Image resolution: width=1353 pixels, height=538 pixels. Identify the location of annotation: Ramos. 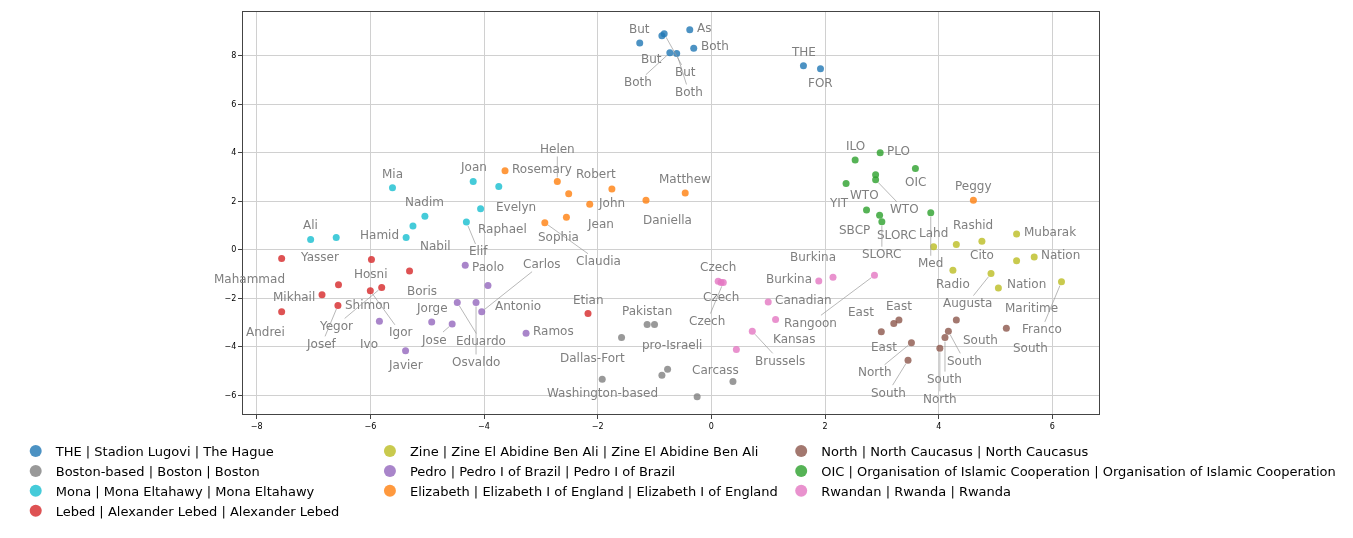
(553, 331).